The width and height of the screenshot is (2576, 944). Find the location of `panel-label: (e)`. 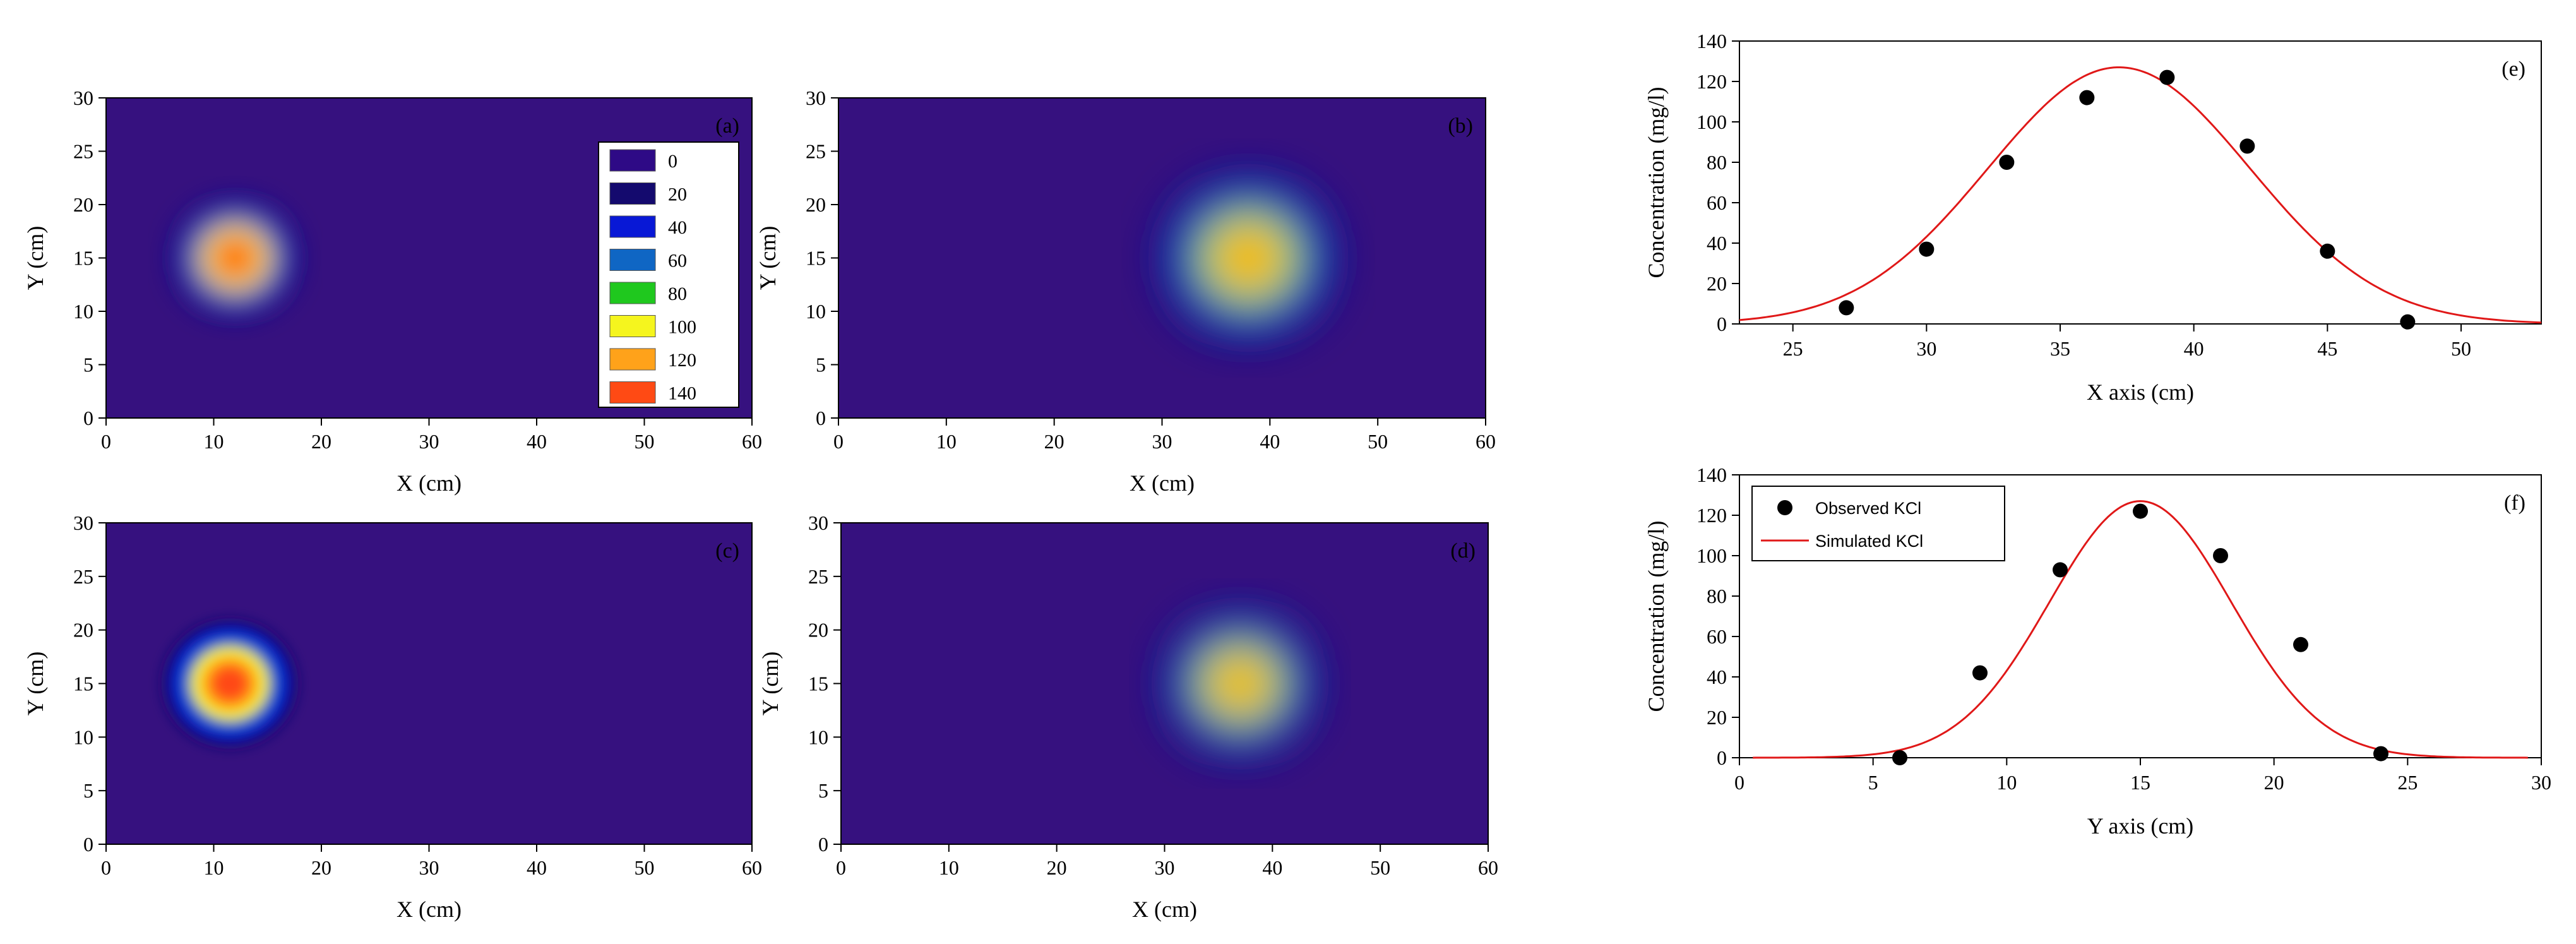

panel-label: (e) is located at coordinates (2513, 69).